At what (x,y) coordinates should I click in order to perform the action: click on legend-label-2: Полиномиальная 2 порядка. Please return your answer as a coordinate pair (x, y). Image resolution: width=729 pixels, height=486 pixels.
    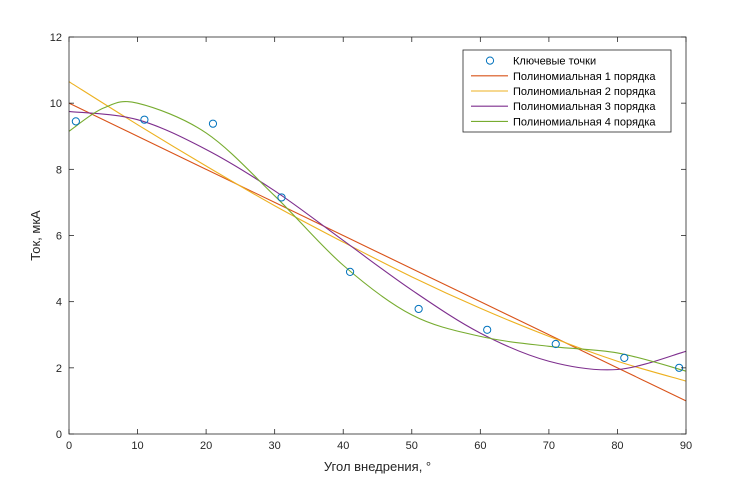
    Looking at the image, I should click on (584, 92).